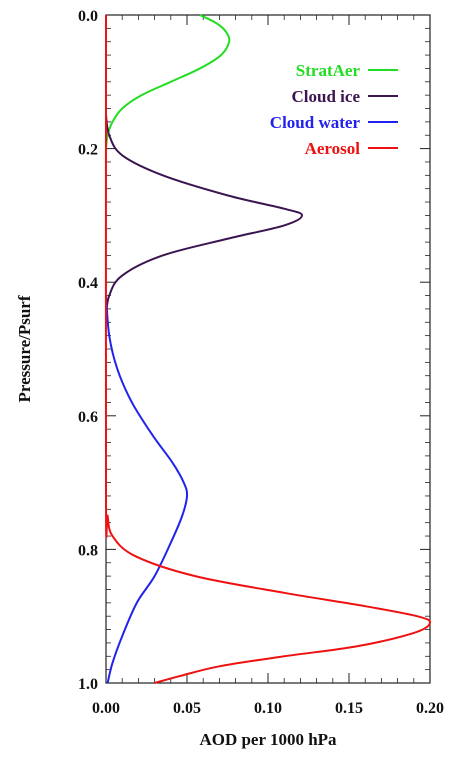 The image size is (455, 770). What do you see at coordinates (328, 70) in the screenshot?
I see `legend-label-strataer: StratAer` at bounding box center [328, 70].